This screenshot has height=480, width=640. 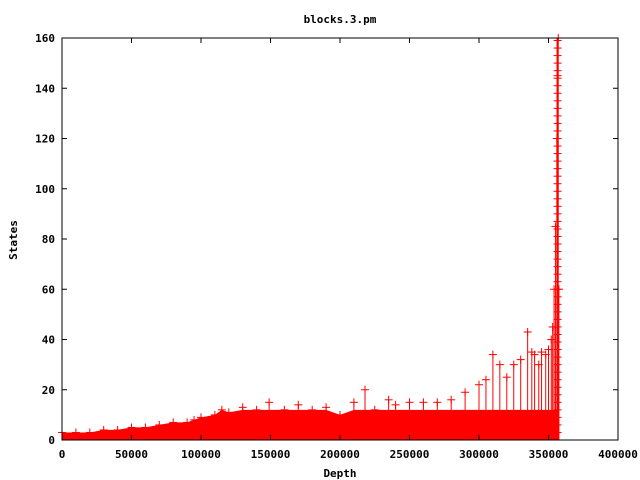 What do you see at coordinates (339, 473) in the screenshot?
I see `x-axis-label: Depth` at bounding box center [339, 473].